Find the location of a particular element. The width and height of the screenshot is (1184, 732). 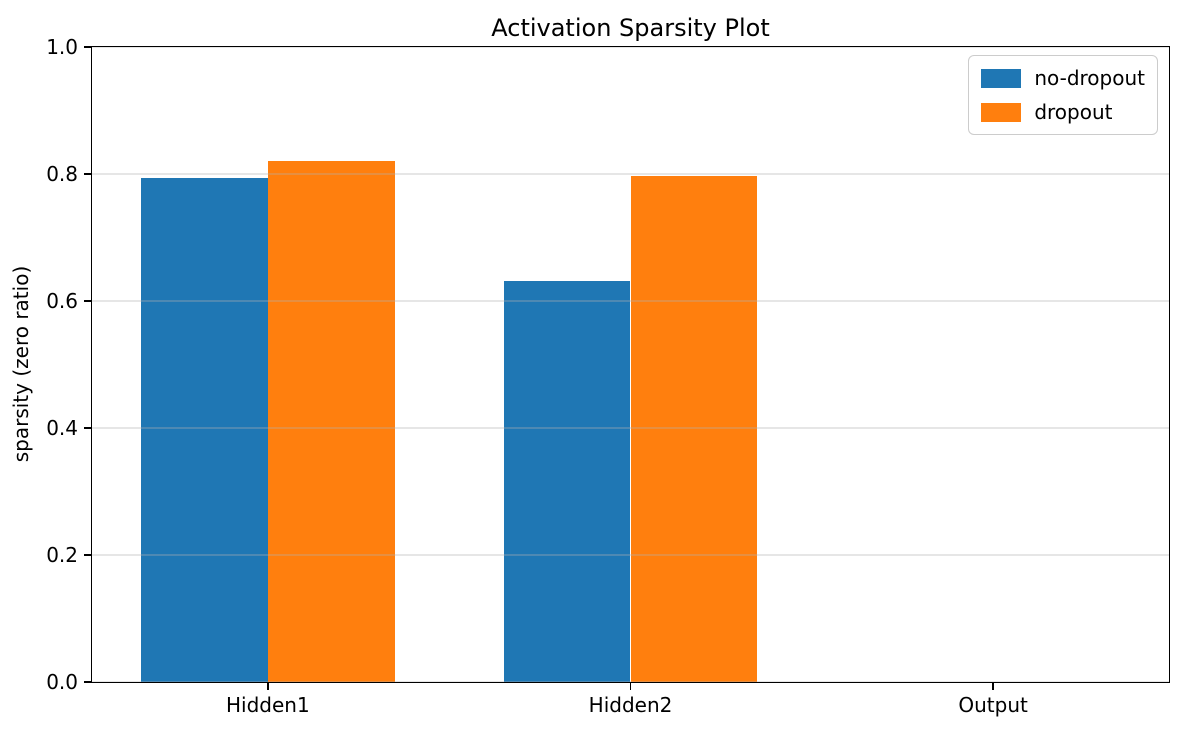

legend-item-dropout: dropout is located at coordinates (1063, 112).